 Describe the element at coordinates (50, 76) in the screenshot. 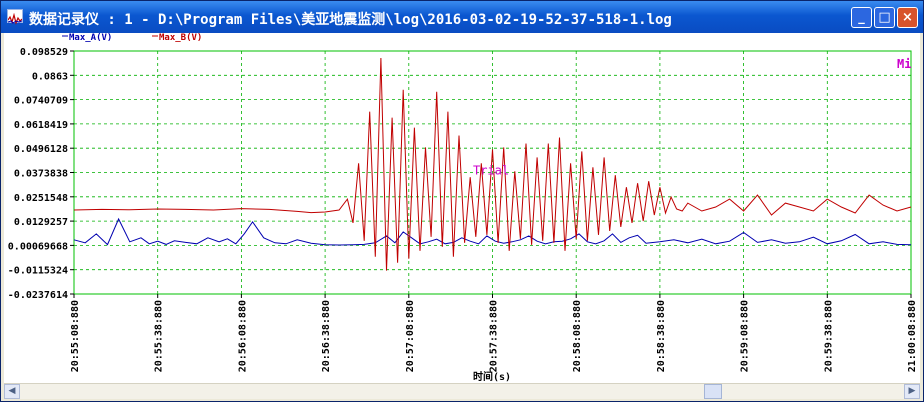

I see `y-tick-label: 0.0863` at that location.